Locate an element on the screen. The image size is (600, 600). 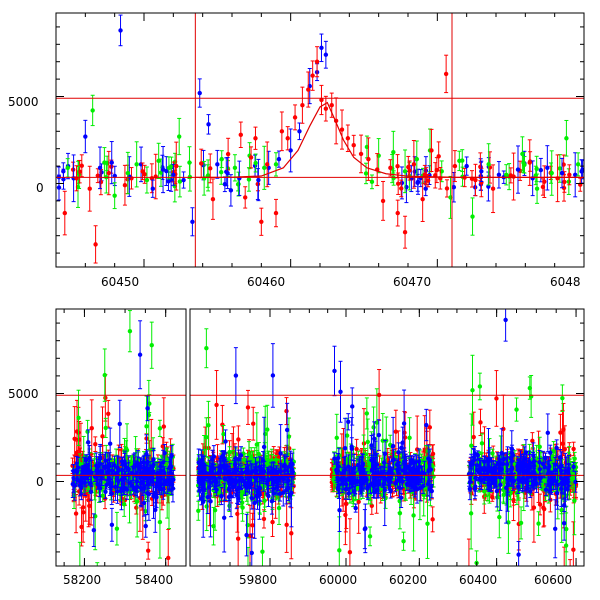
bottom-x-tick-label-58400: 58400 is located at coordinates (154, 580).